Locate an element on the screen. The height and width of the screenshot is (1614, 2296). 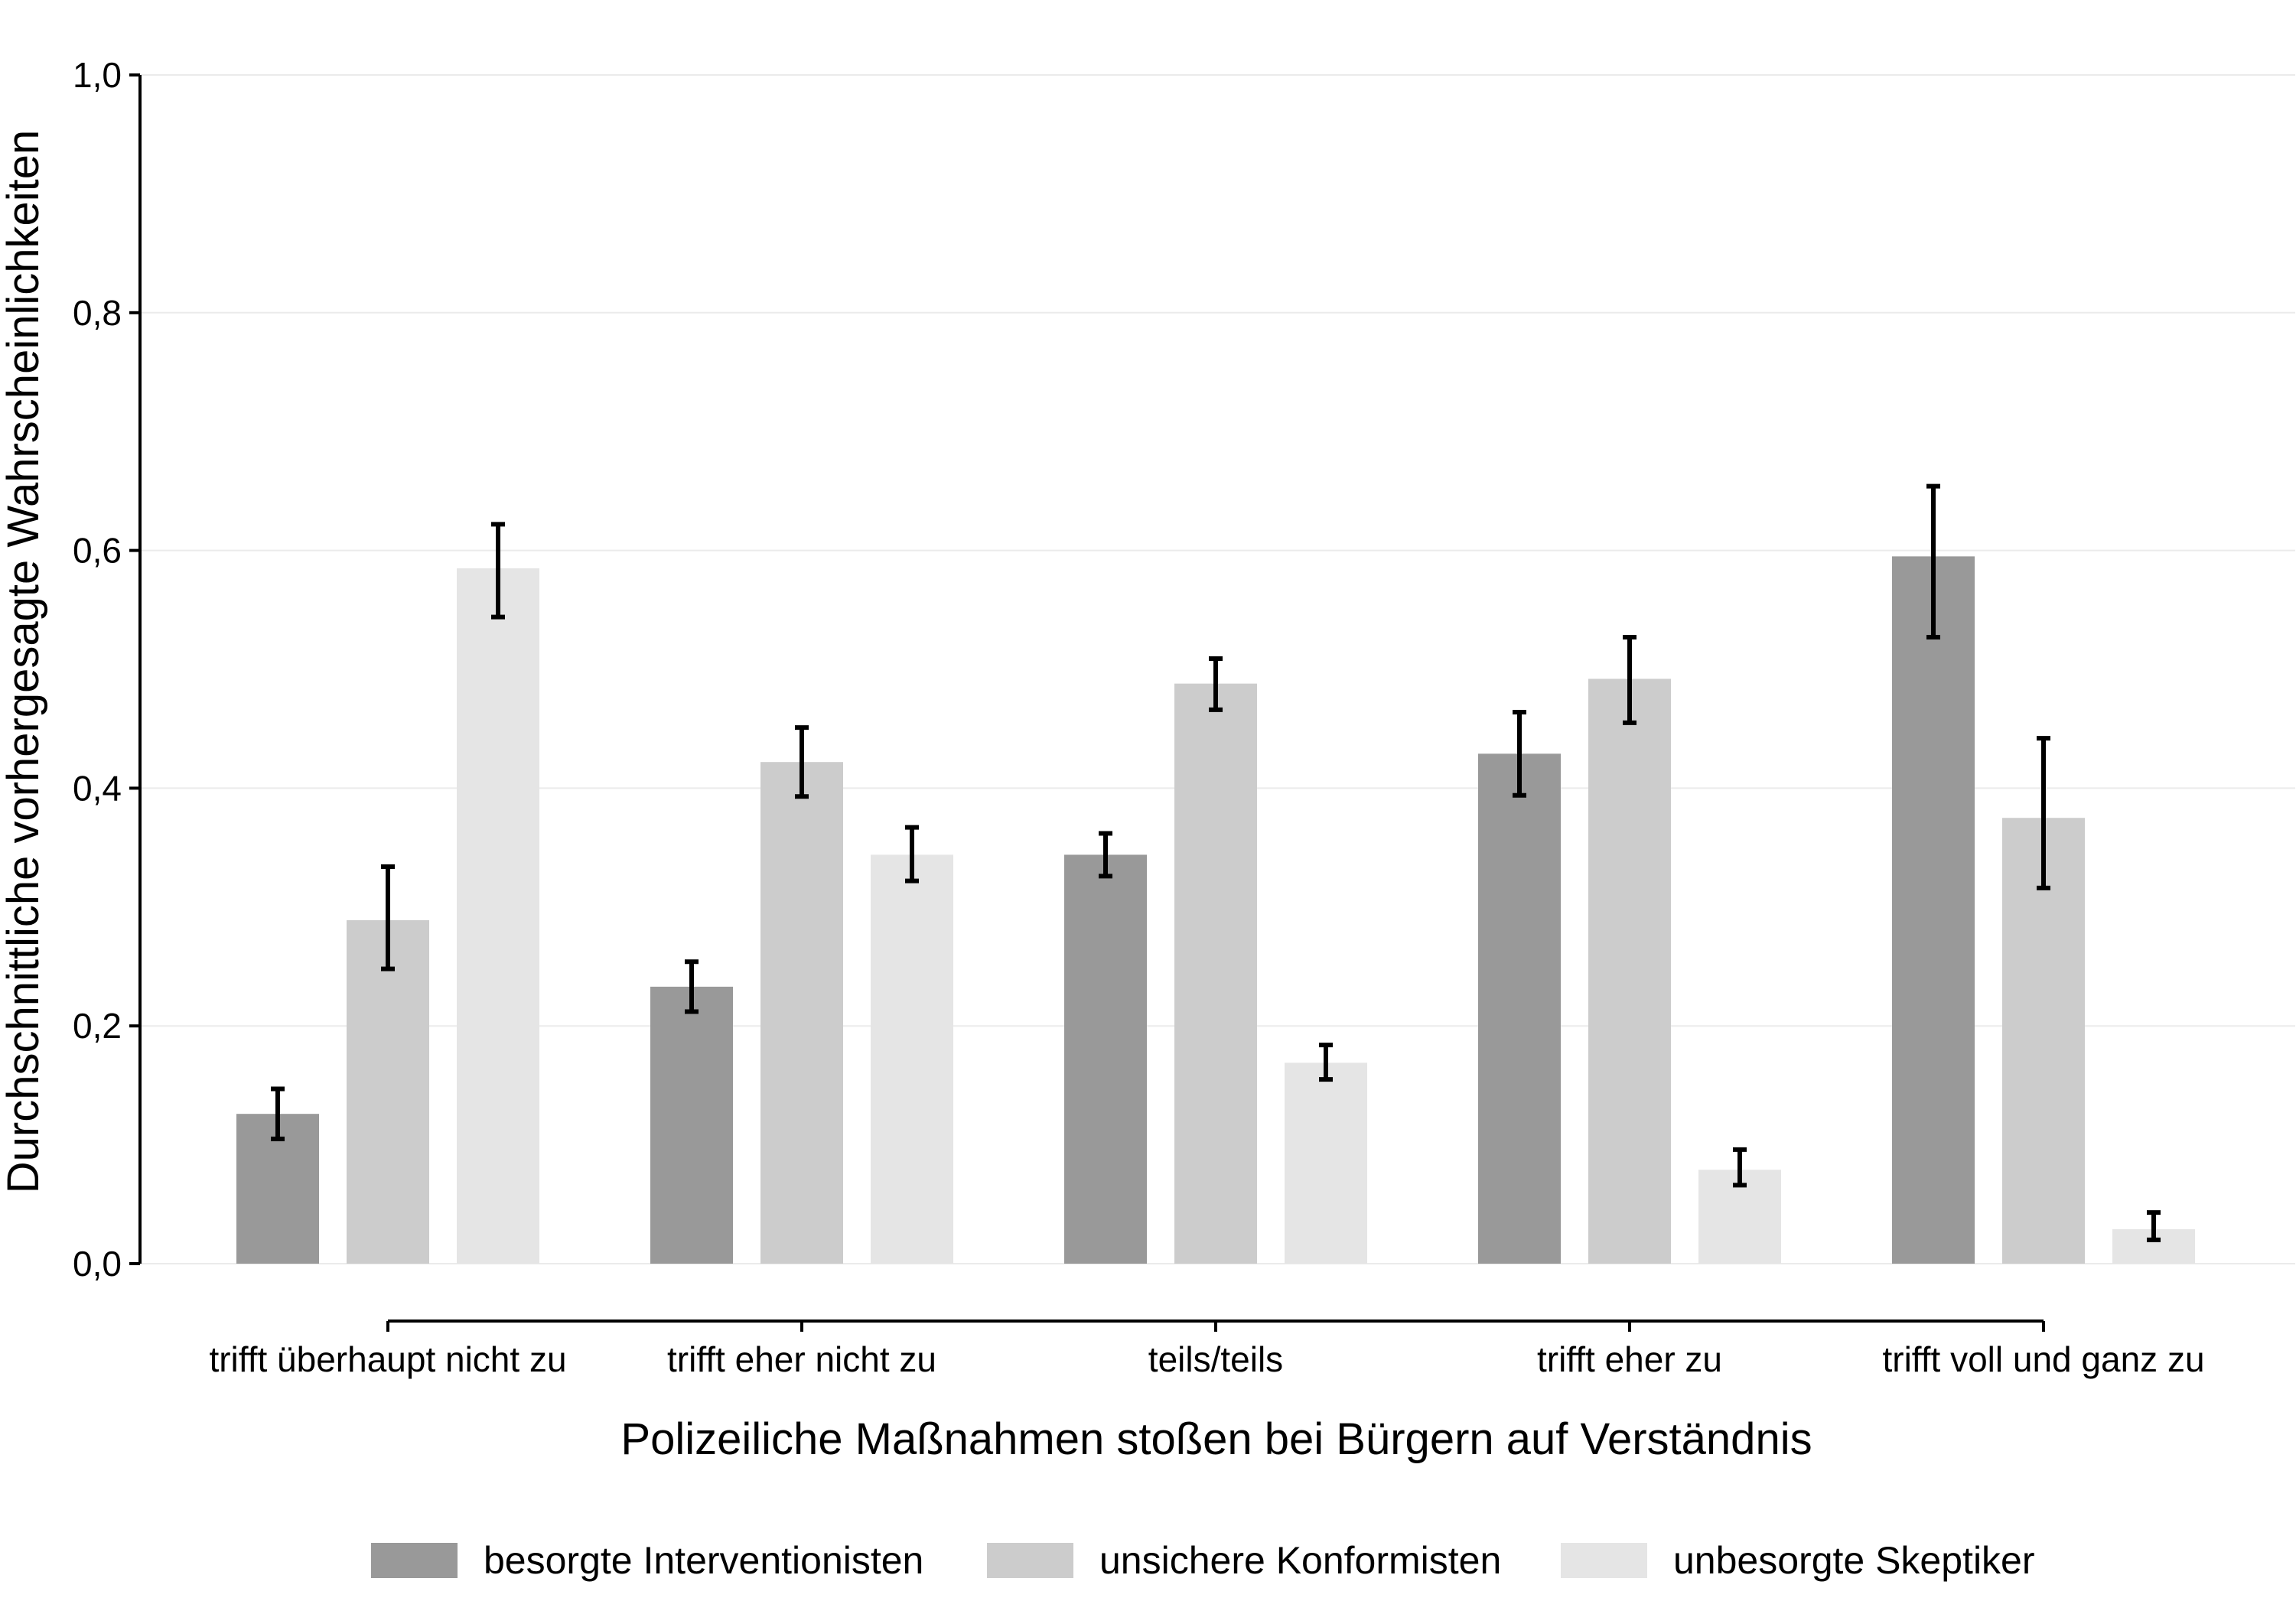
y-tick-label: 0,8 is located at coordinates (97, 313).